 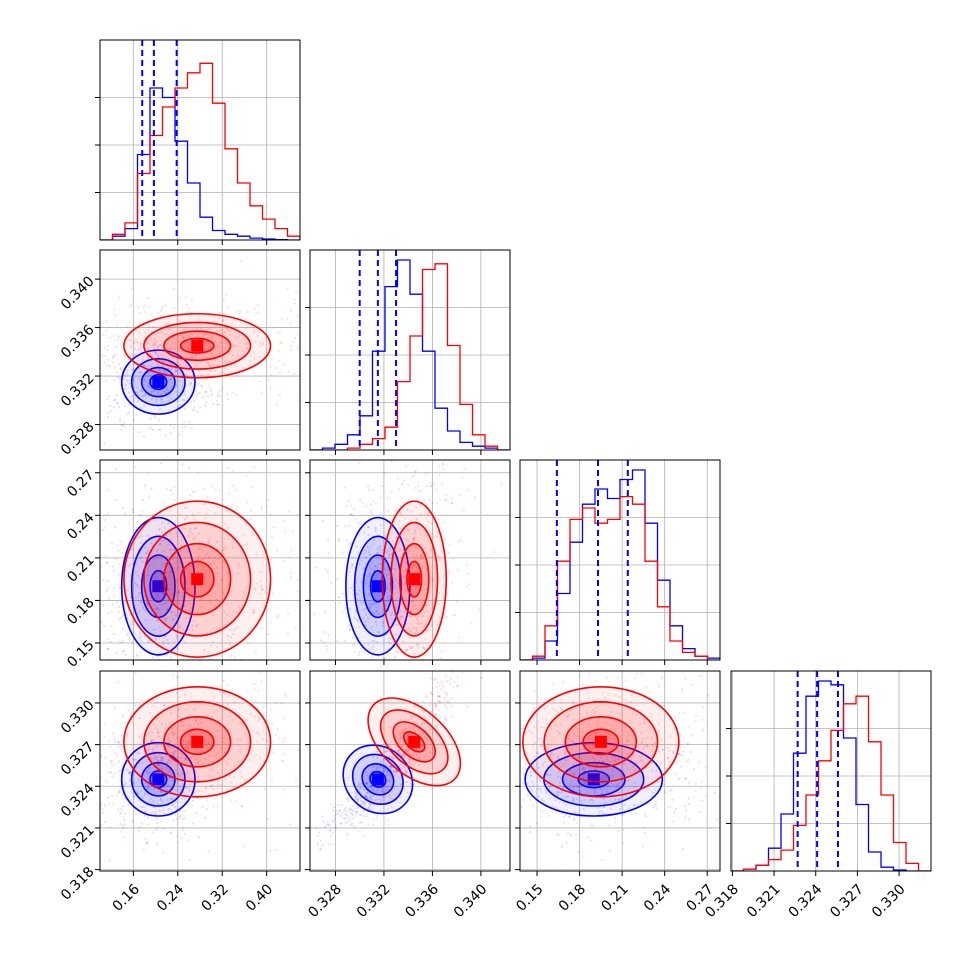 What do you see at coordinates (205, 570) in the screenshot?
I see `panel-2-0: 0.150.180.210.240.27` at bounding box center [205, 570].